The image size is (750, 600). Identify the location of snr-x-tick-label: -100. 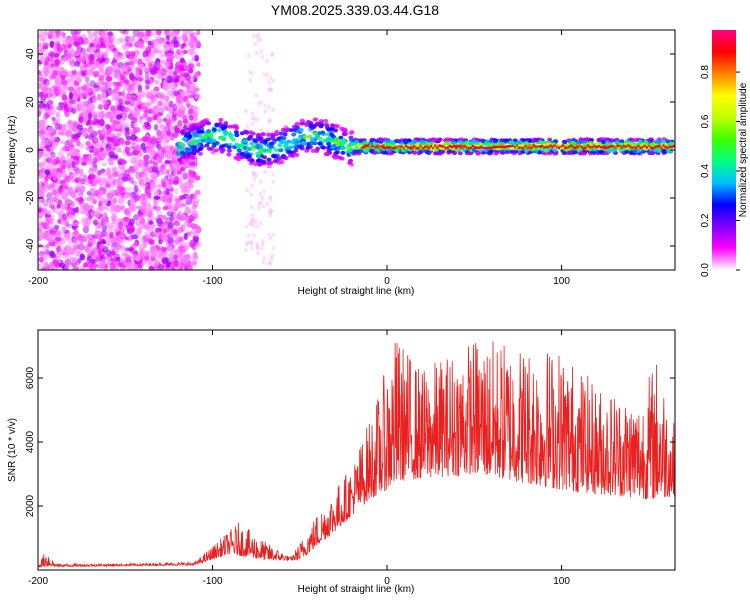
(213, 581).